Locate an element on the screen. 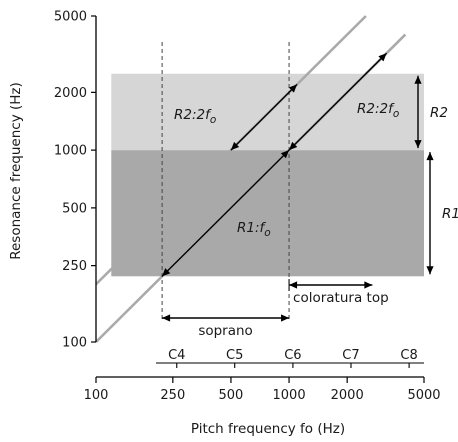 Image resolution: width=458 pixels, height=442 pixels. note-label-C8: C8 is located at coordinates (408, 355).